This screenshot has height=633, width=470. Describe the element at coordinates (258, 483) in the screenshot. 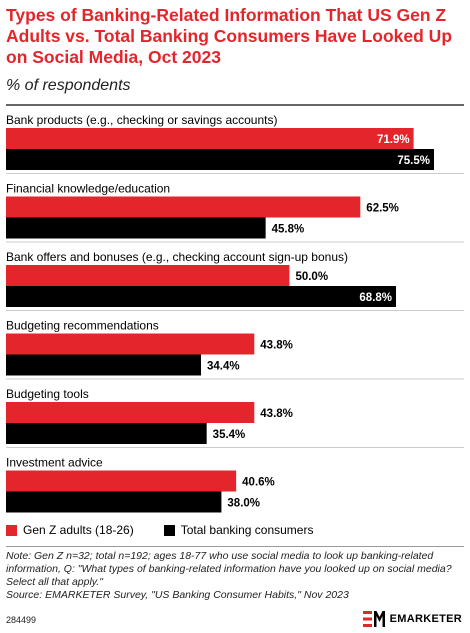

I see `data-label: 40.6%` at that location.